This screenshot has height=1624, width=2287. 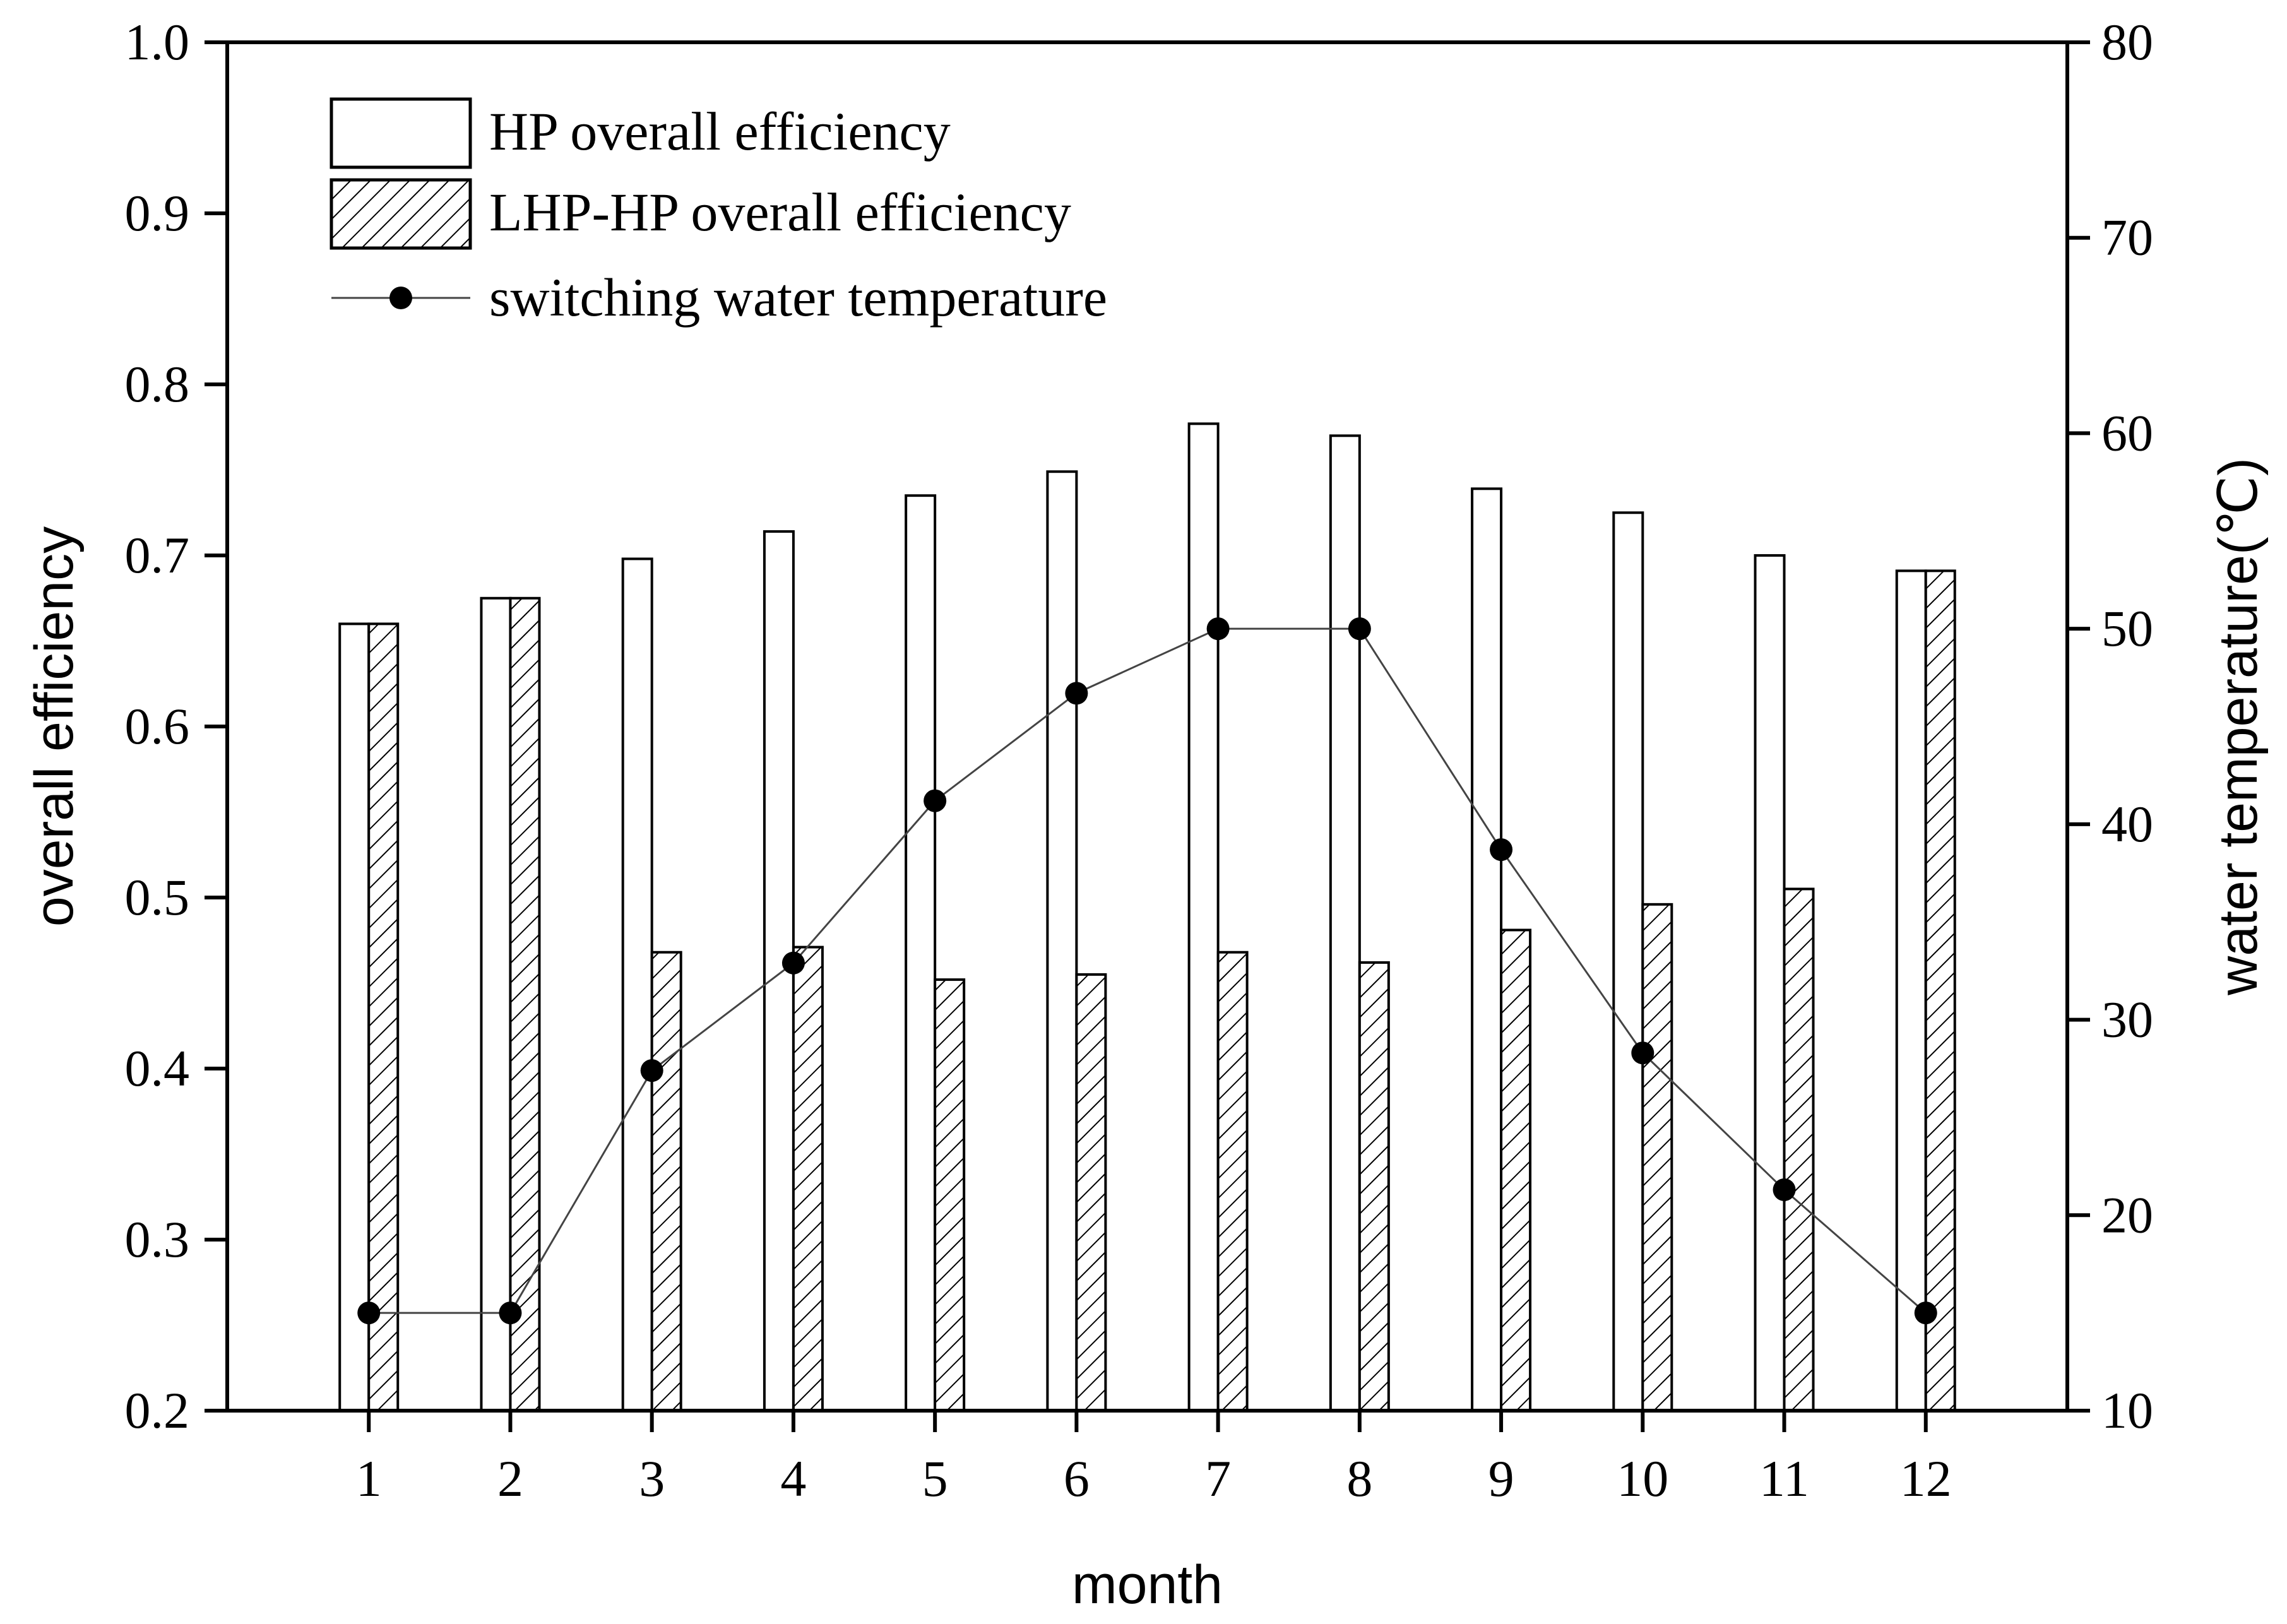 What do you see at coordinates (158, 726) in the screenshot?
I see `y-tick-label: 0.6` at bounding box center [158, 726].